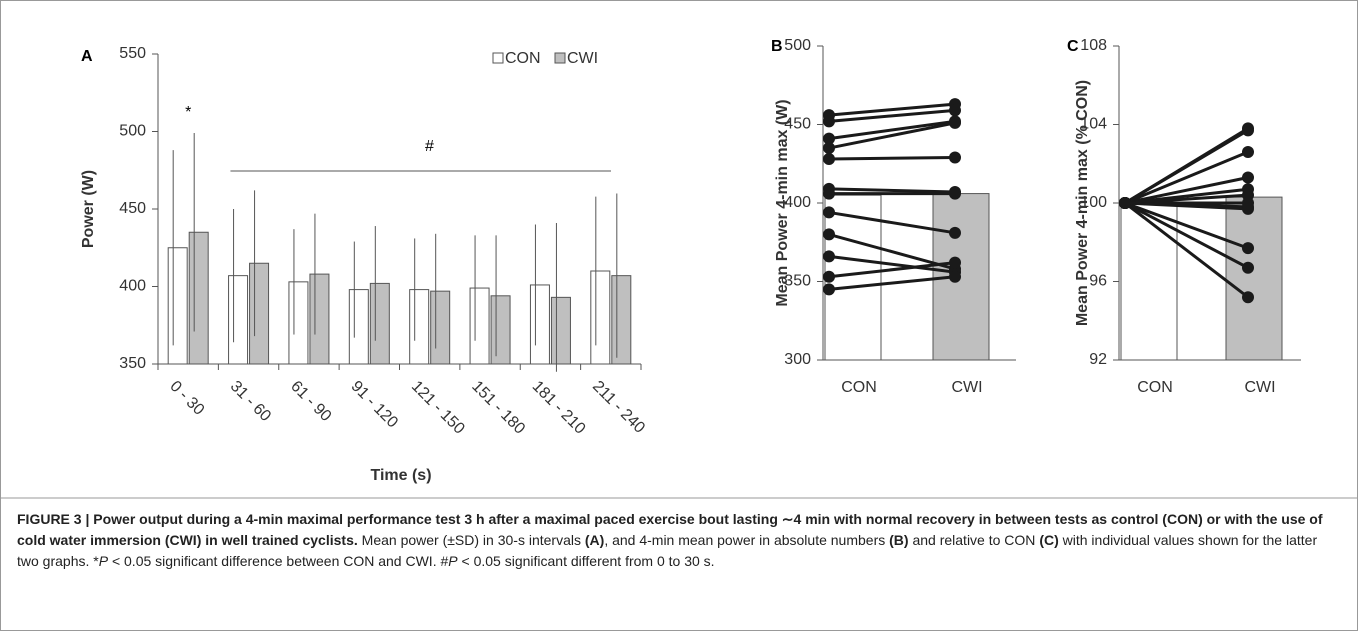 This screenshot has height=631, width=1358. I want to click on y-tick-label: 100, so click(1093, 202).